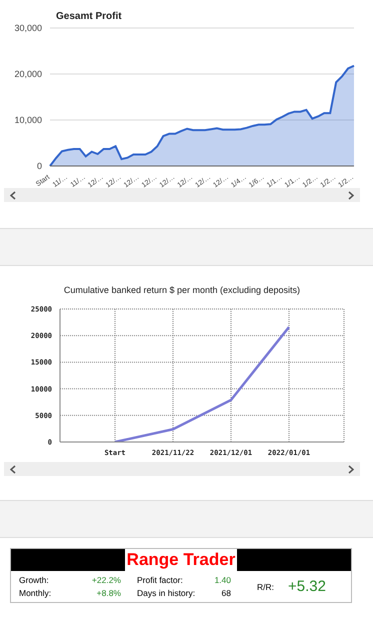  What do you see at coordinates (105, 580) in the screenshot?
I see `text: +22.2%` at bounding box center [105, 580].